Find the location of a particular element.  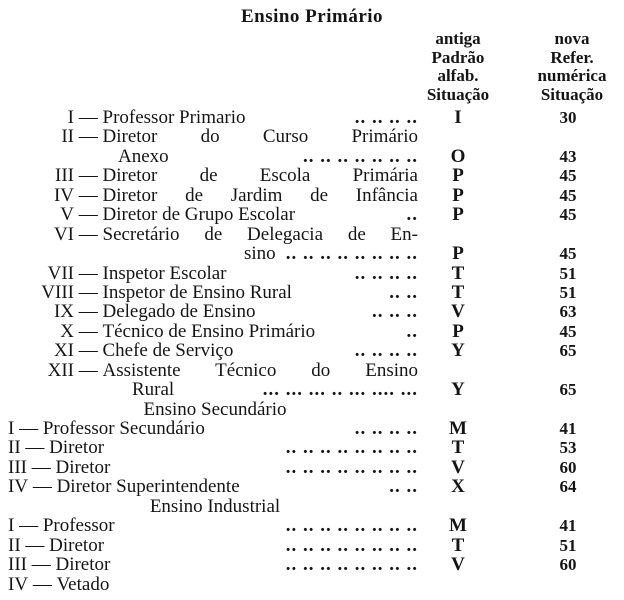

position-name: XI — Chefe de Serviço .. .. .. .. is located at coordinates (213, 351).